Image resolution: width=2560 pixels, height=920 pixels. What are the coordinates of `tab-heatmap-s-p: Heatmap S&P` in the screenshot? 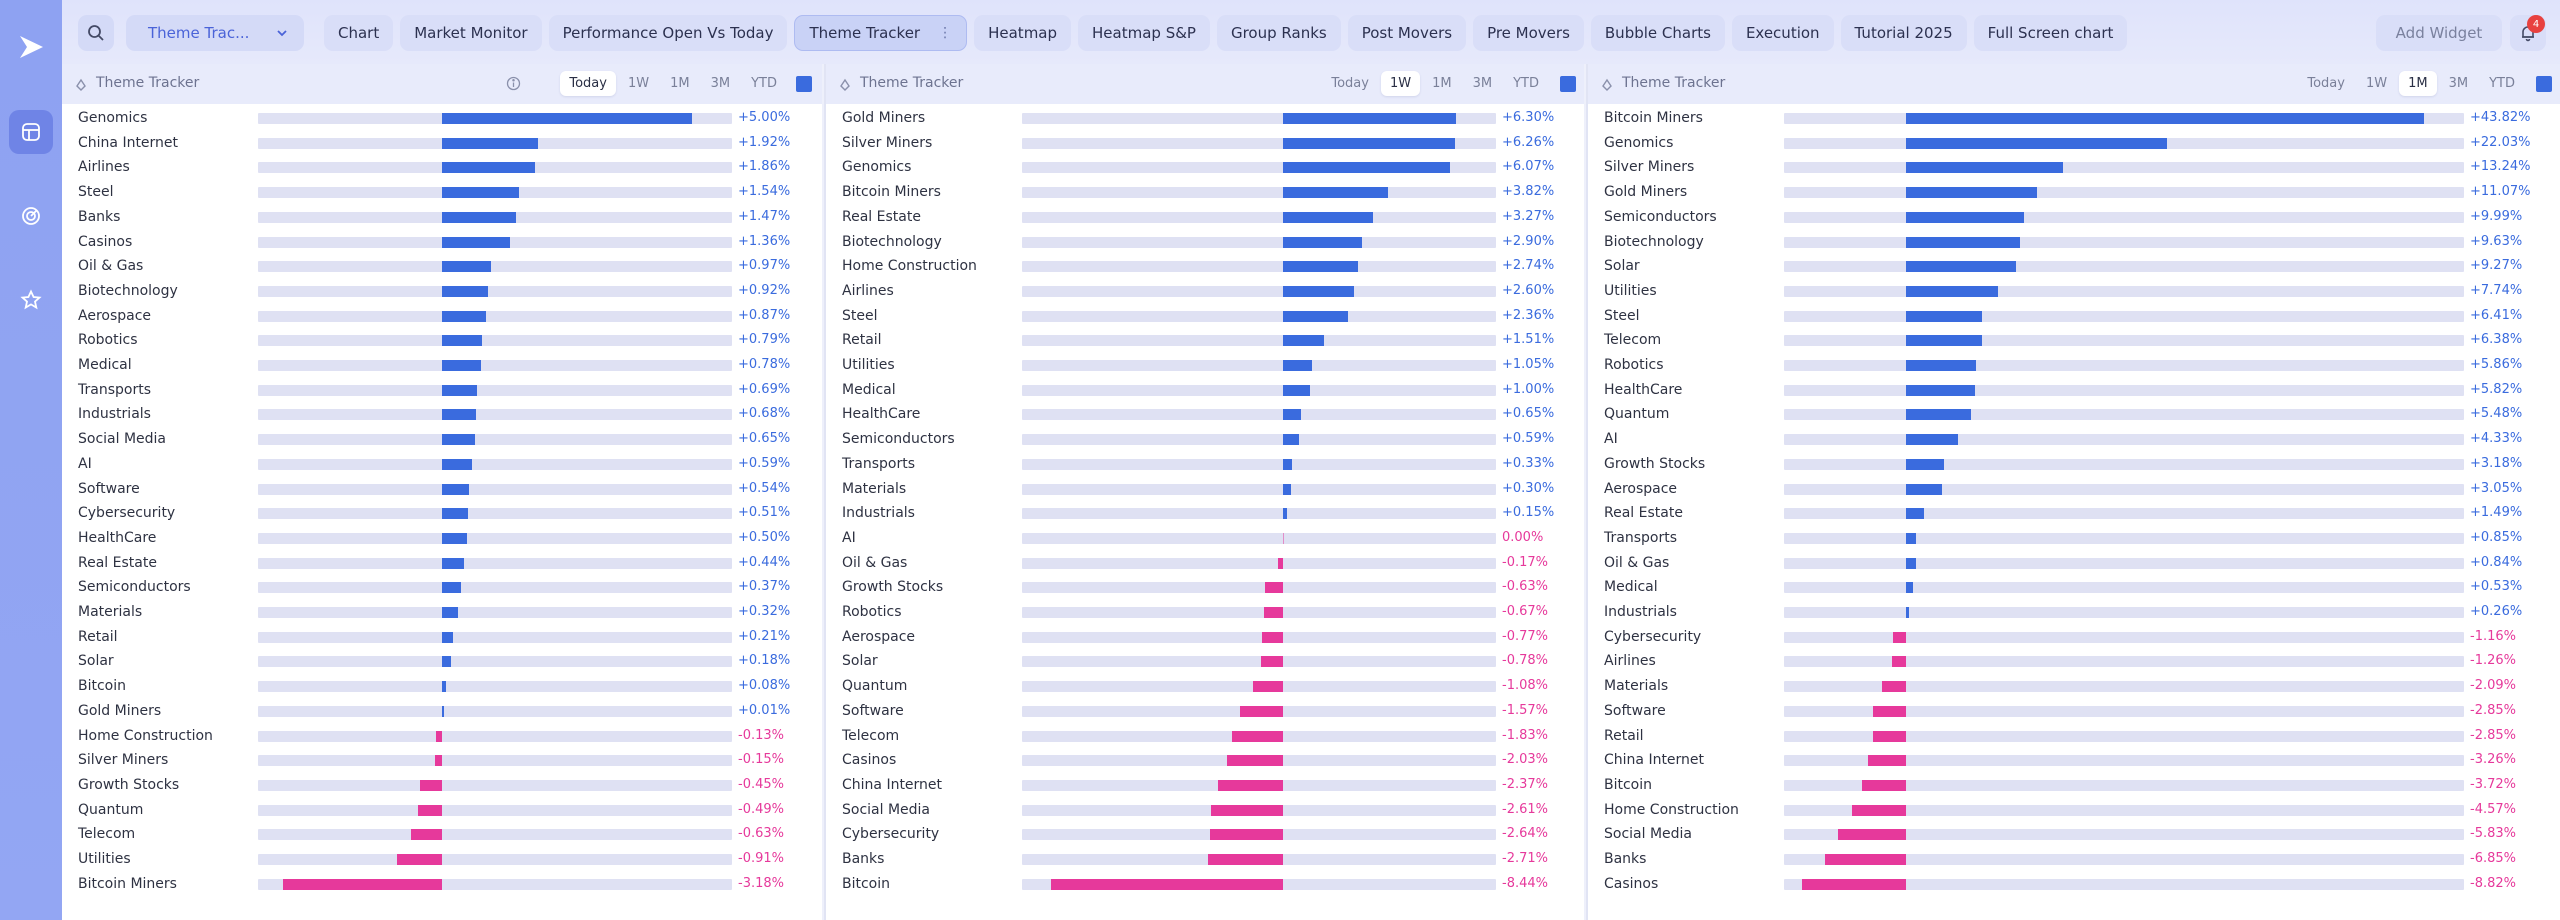 It's located at (1144, 33).